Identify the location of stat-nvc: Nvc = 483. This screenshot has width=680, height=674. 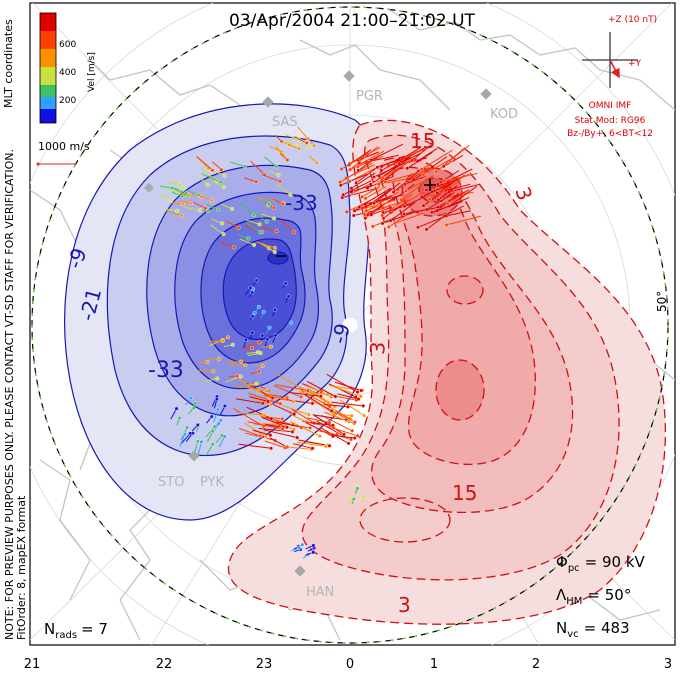
(593, 629).